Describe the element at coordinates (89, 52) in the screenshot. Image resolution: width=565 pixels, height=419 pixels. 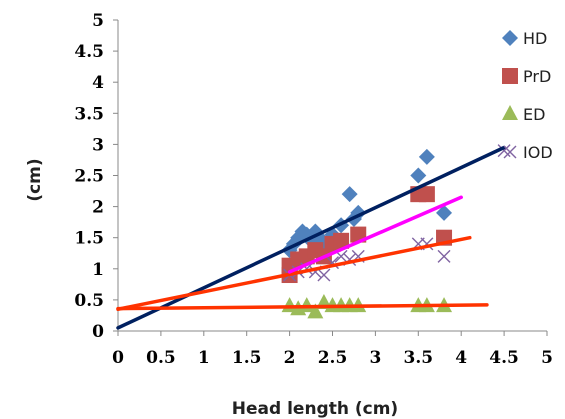
I see `y-tick-label: 4.5` at that location.